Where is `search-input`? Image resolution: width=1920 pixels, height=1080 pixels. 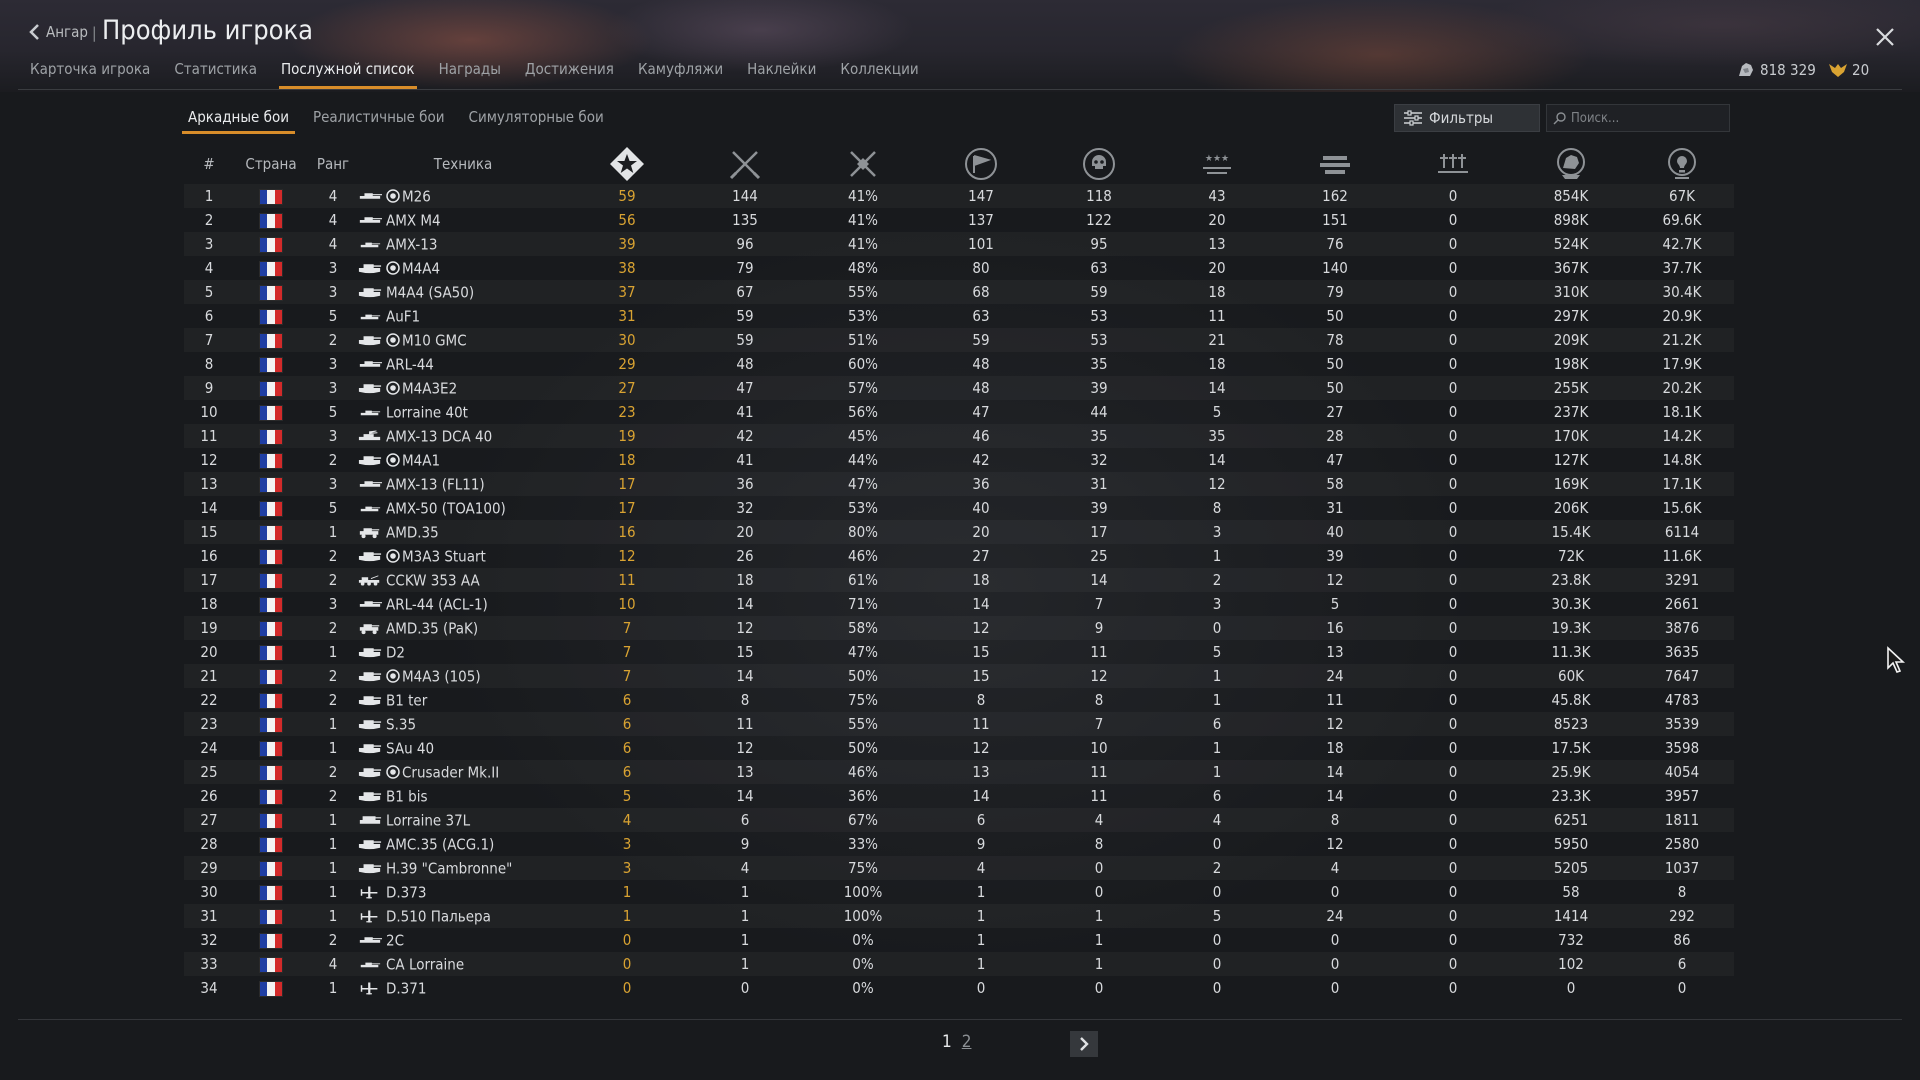 search-input is located at coordinates (1646, 118).